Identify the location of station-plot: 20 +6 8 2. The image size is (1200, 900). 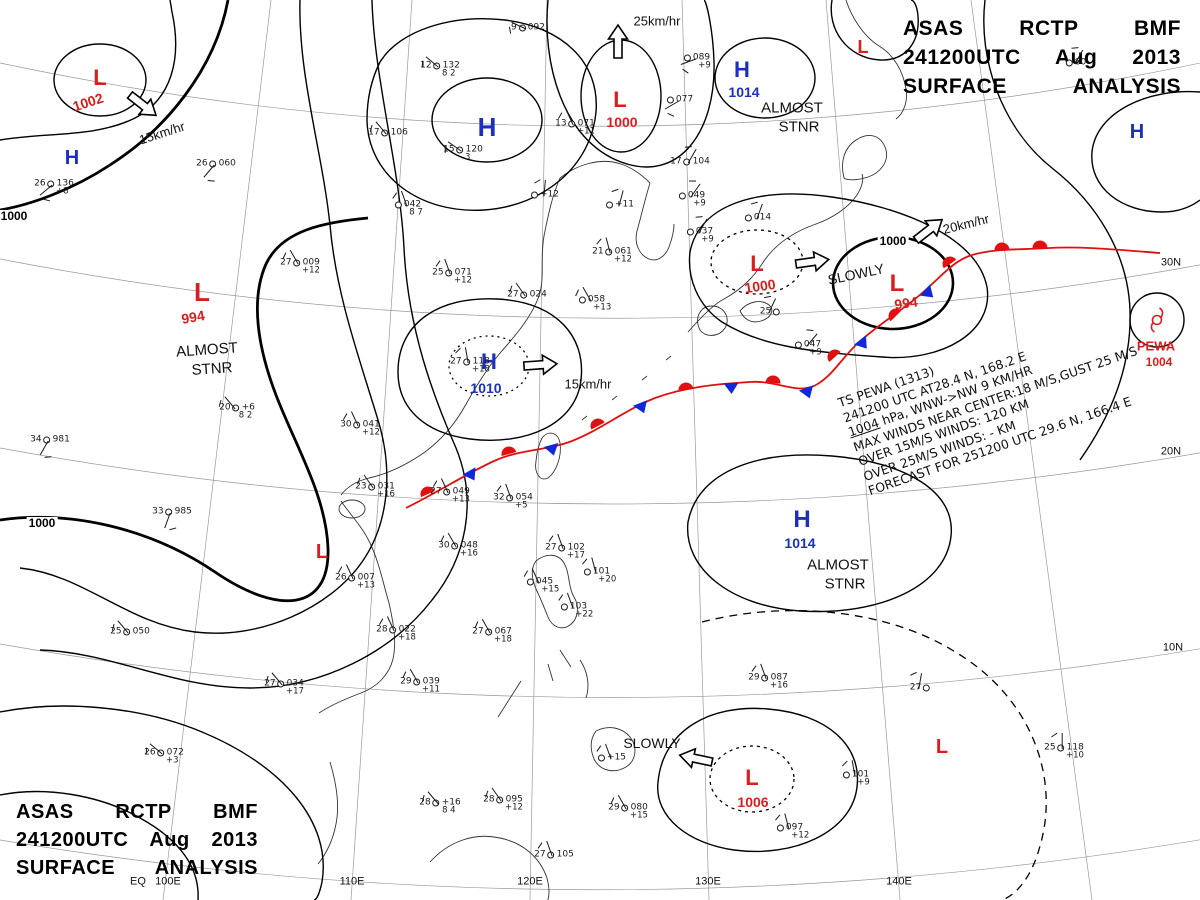
(237, 407).